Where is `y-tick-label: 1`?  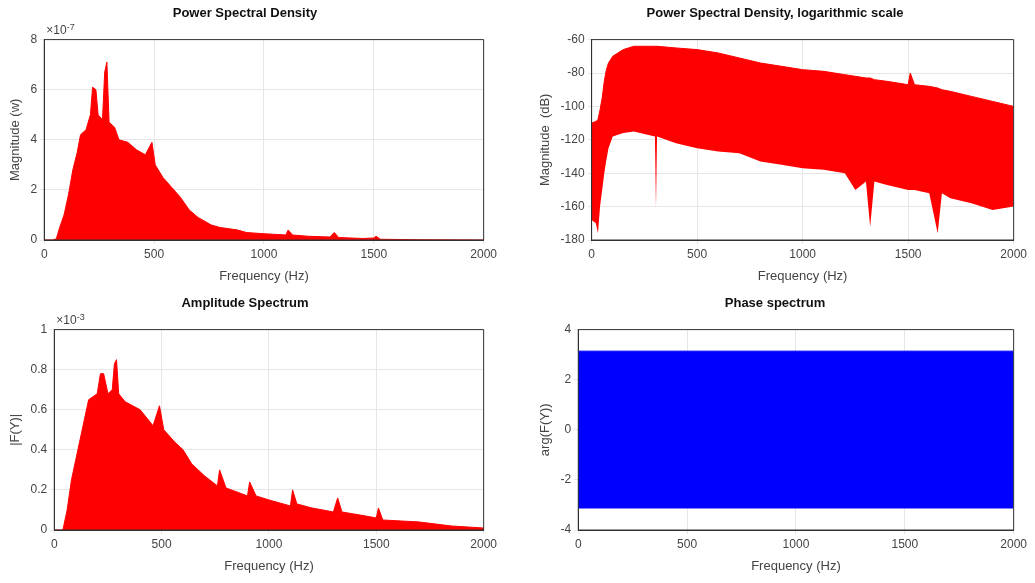 y-tick-label: 1 is located at coordinates (44, 328).